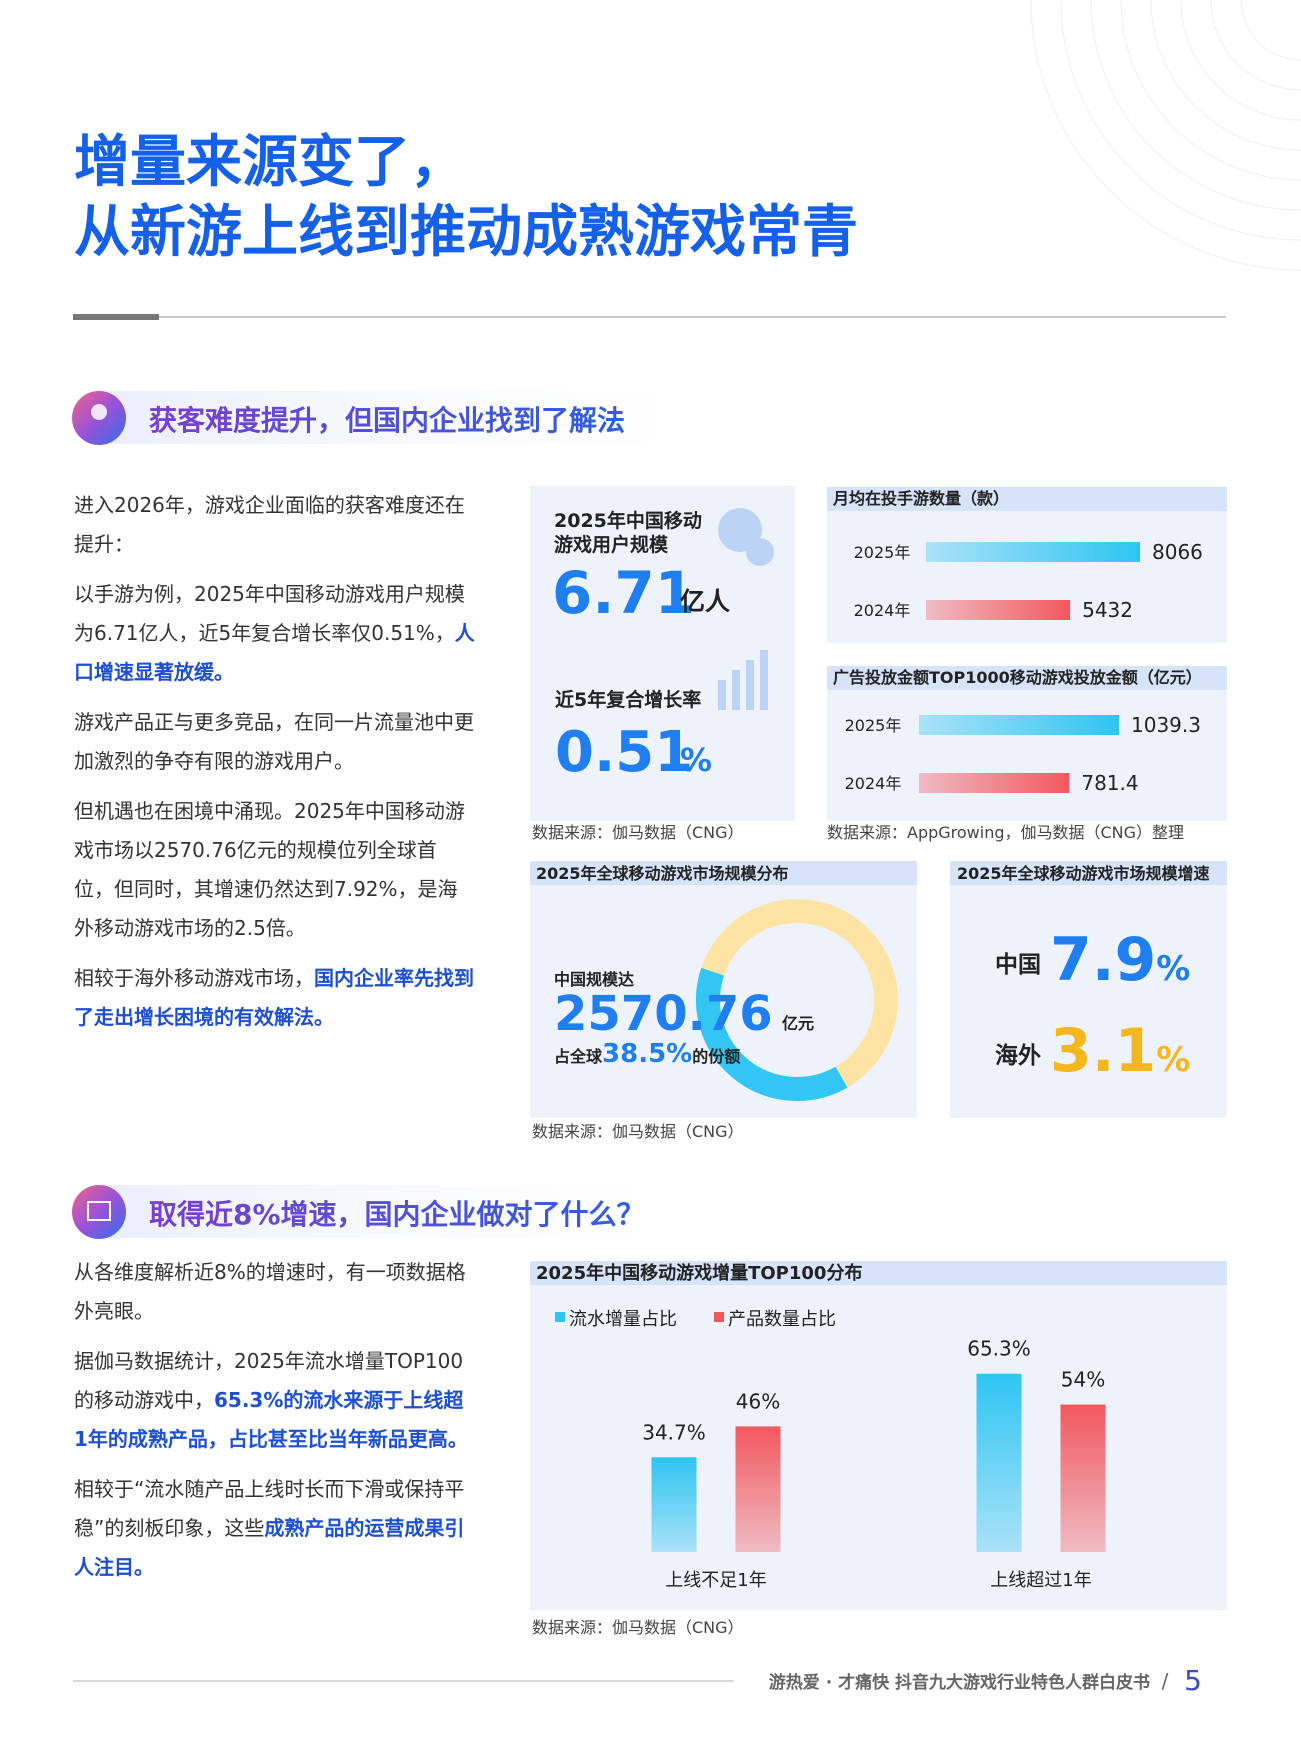  I want to click on emphasis: 人口增速显著放缓。, so click(274, 652).